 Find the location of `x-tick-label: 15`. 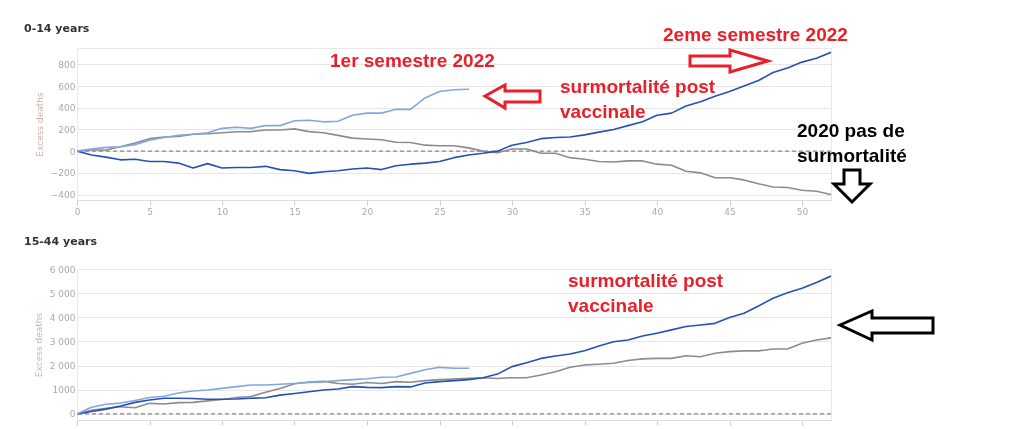

x-tick-label: 15 is located at coordinates (295, 211).